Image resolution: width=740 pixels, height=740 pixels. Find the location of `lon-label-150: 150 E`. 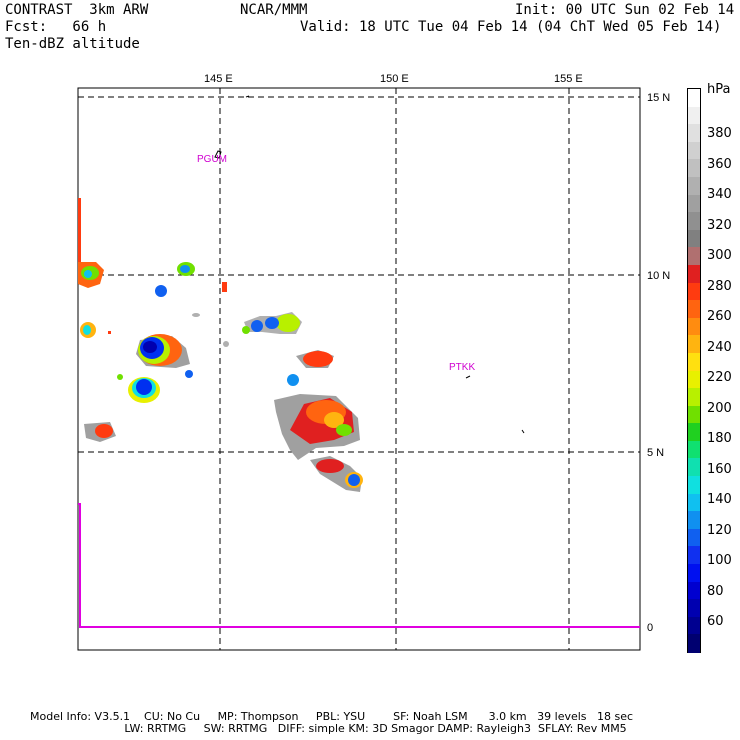

lon-label-150: 150 E is located at coordinates (394, 79).